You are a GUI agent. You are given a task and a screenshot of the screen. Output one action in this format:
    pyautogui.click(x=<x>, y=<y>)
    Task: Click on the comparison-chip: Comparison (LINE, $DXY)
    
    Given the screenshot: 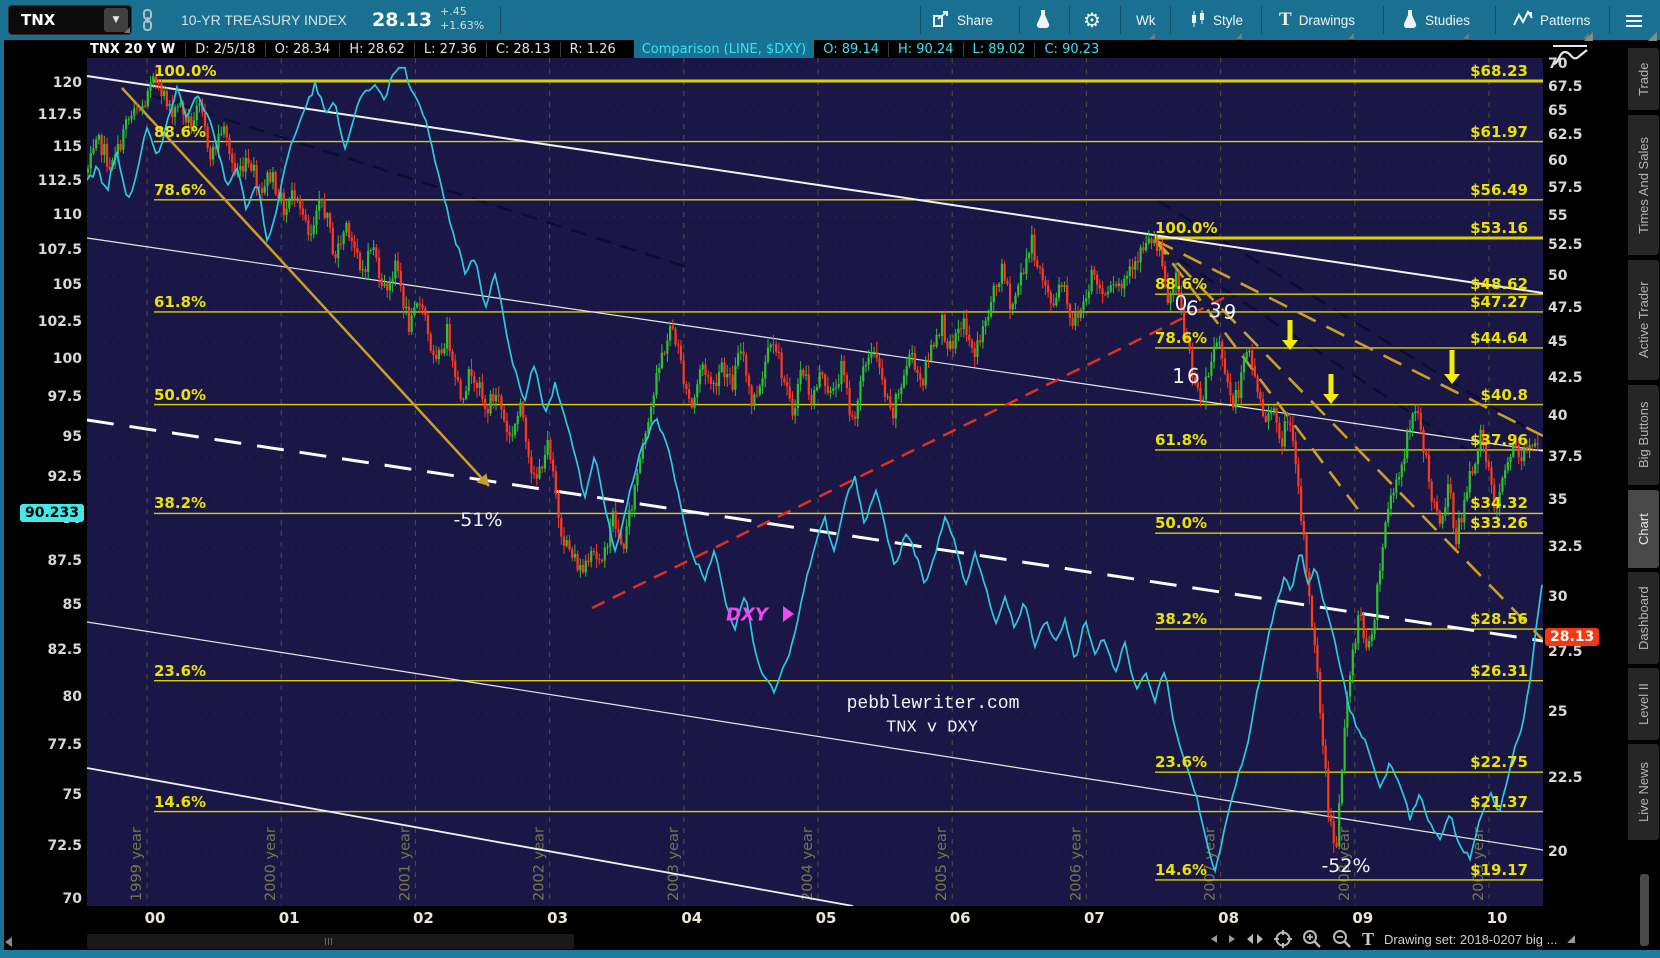 What is the action you would take?
    pyautogui.click(x=724, y=49)
    